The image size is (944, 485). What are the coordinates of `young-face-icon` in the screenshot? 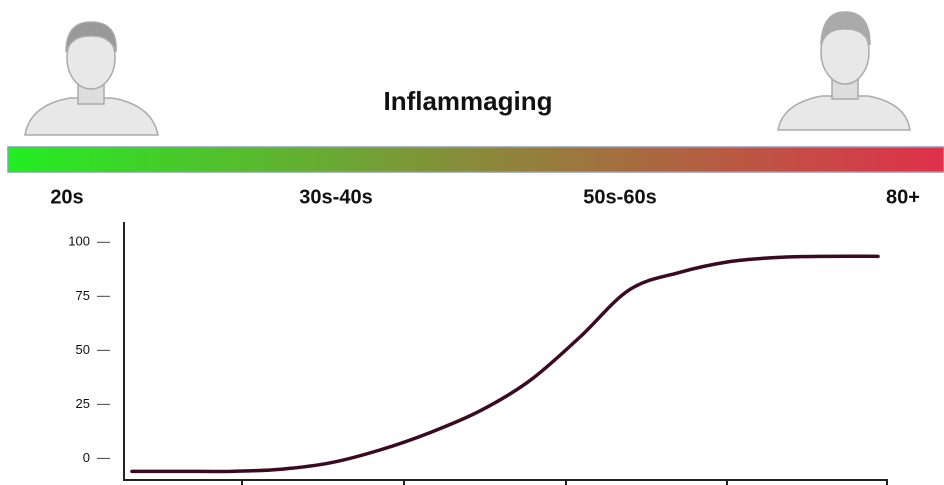 It's located at (91, 78).